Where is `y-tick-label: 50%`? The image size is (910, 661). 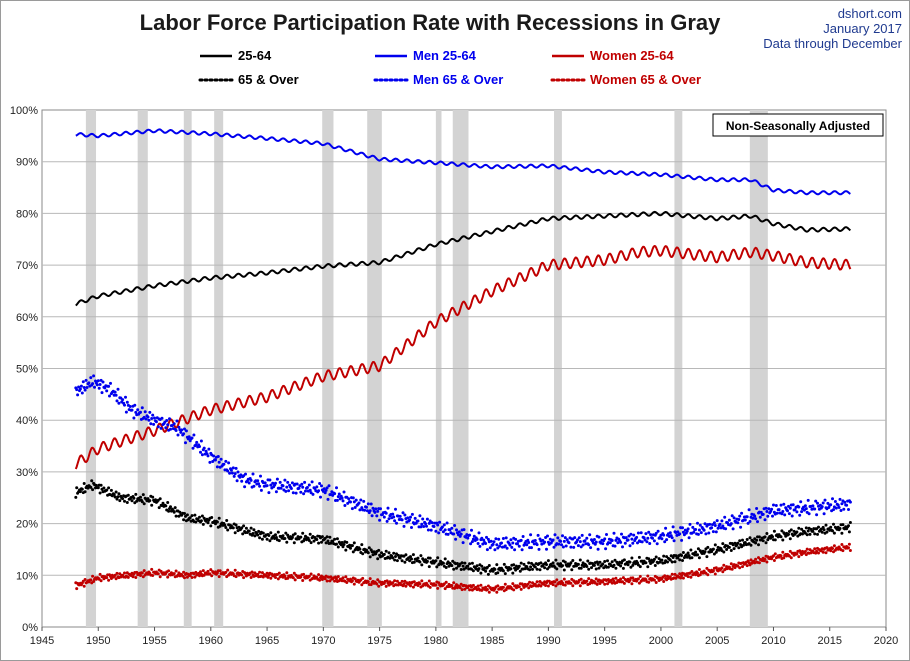 y-tick-label: 50% is located at coordinates (27, 370).